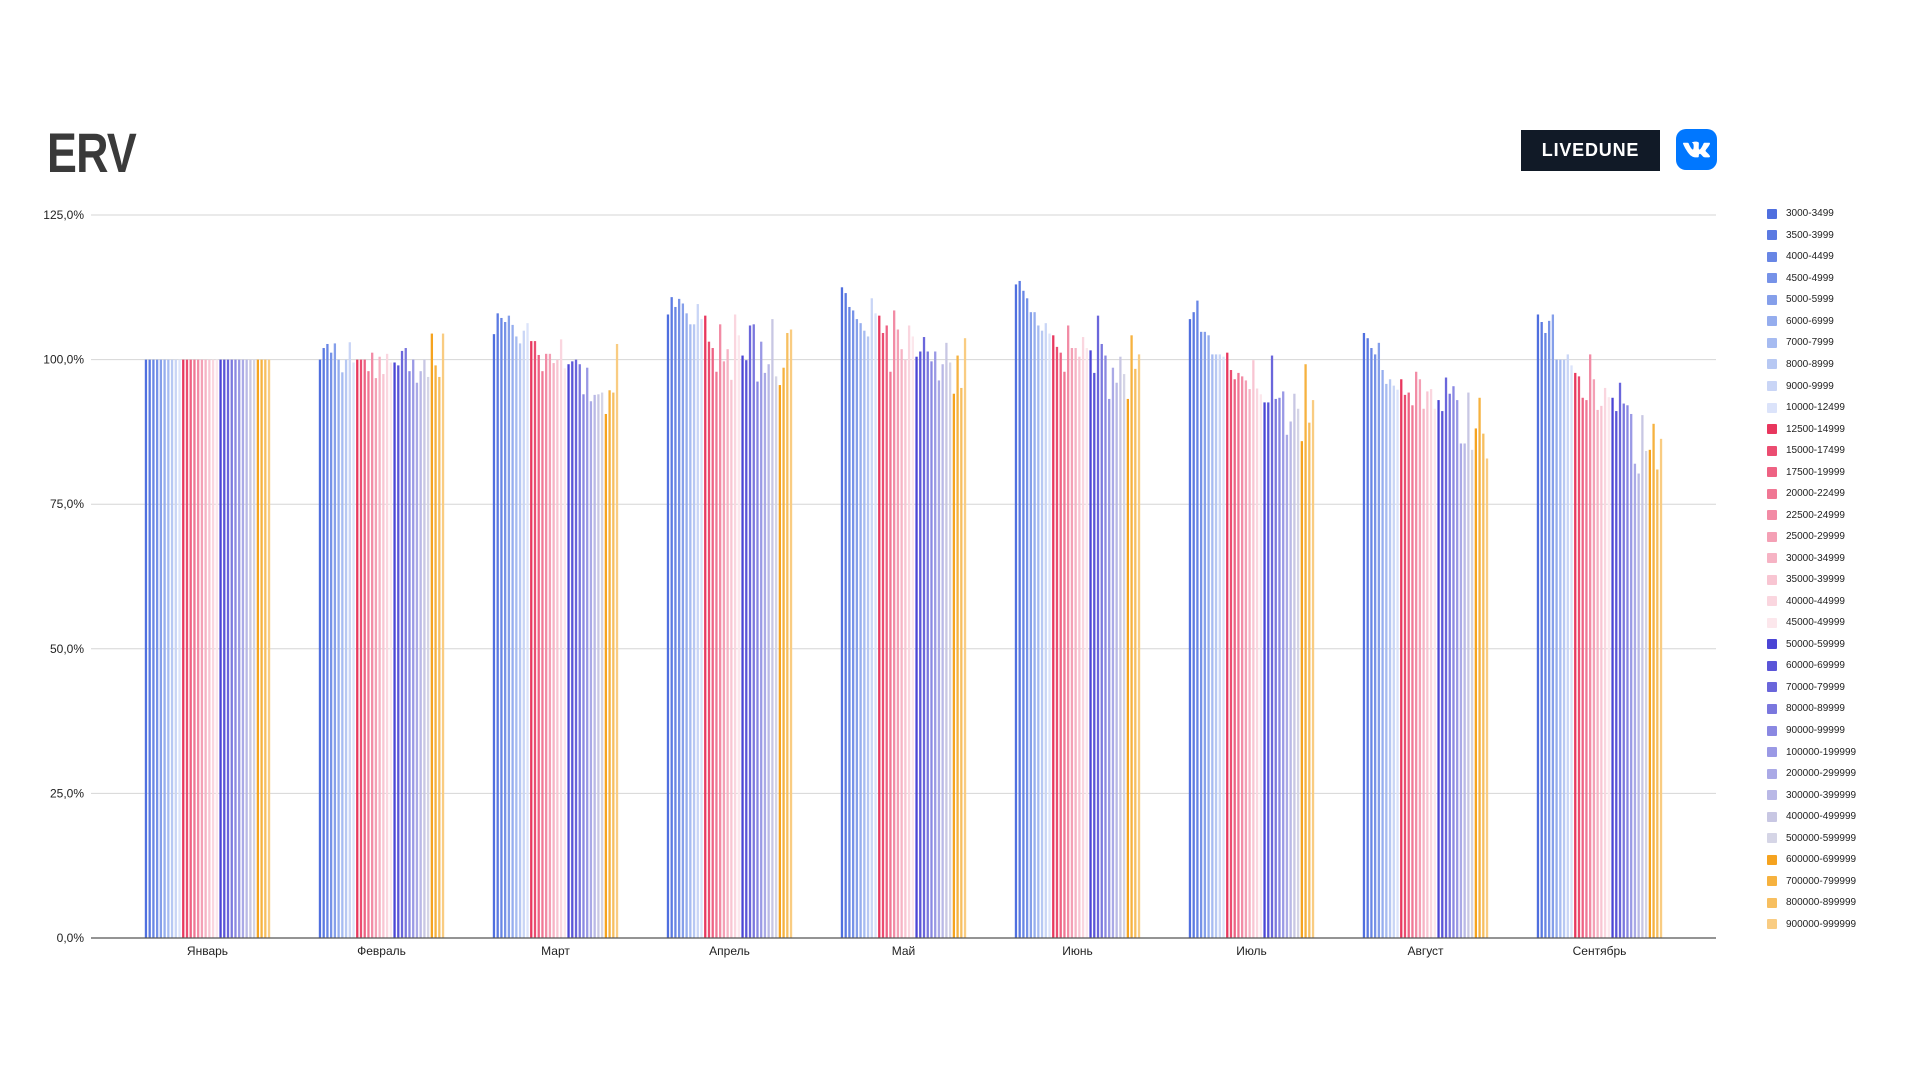  Describe the element at coordinates (1815, 515) in the screenshot. I see `legend-label: 22500-24999` at that location.